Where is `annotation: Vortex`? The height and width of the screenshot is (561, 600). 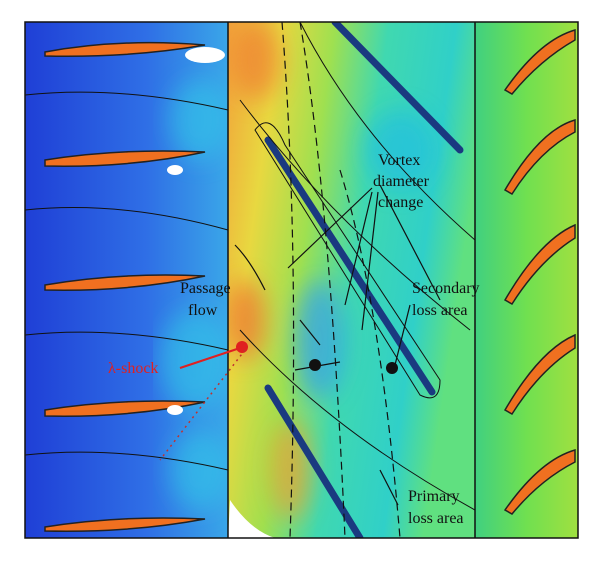 annotation: Vortex is located at coordinates (399, 160).